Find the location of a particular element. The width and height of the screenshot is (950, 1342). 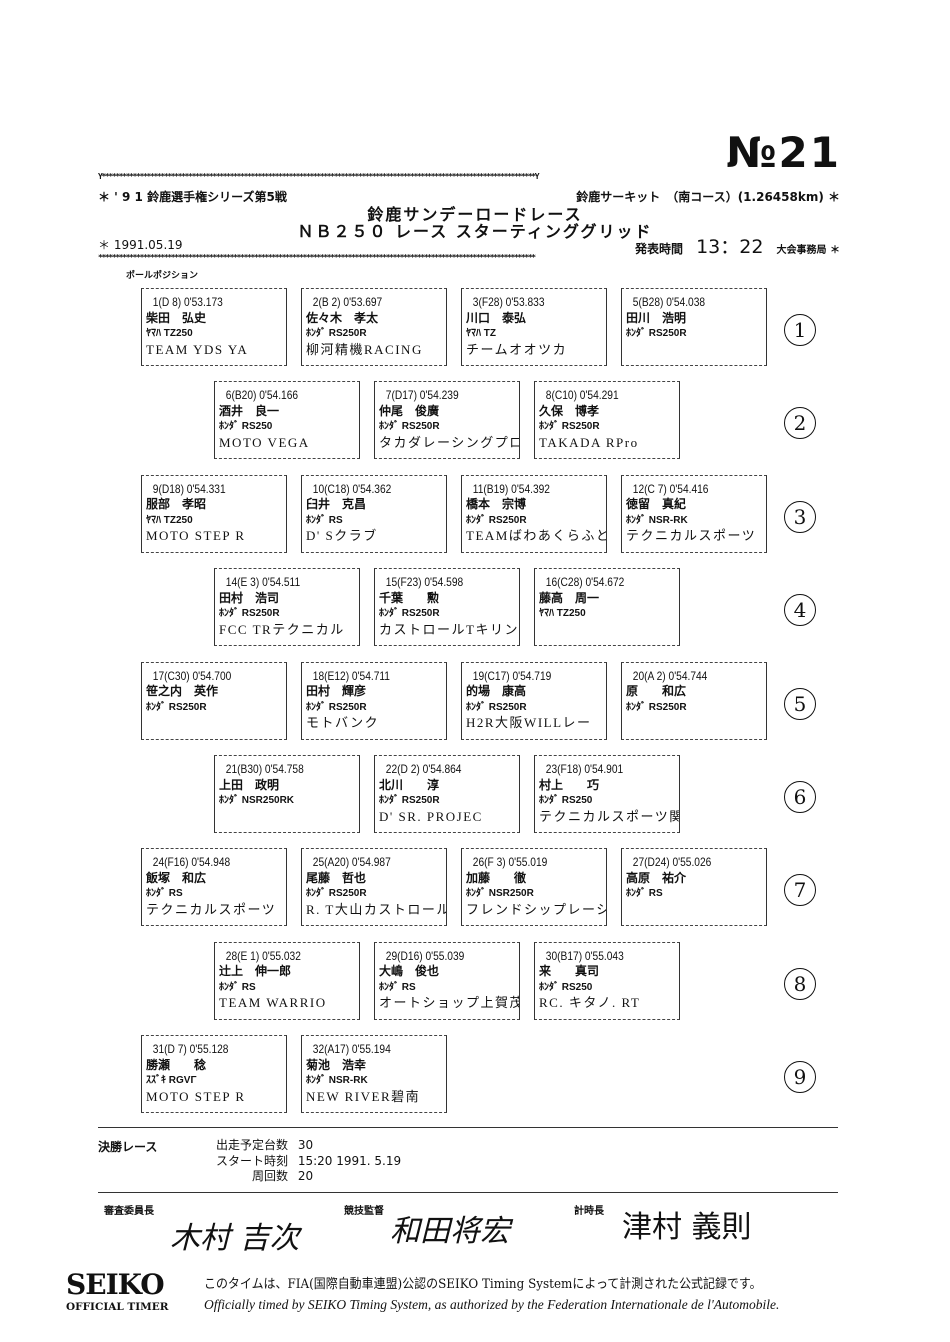

entry-position-time: 3(F28) 0'53.833 is located at coordinates (508, 302).